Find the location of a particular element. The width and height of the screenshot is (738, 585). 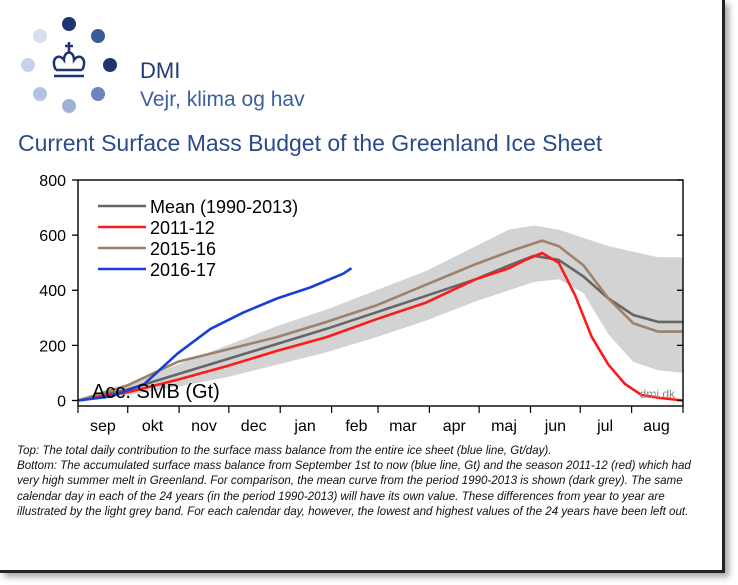

legend-label: Mean (1990-2013) is located at coordinates (224, 207).